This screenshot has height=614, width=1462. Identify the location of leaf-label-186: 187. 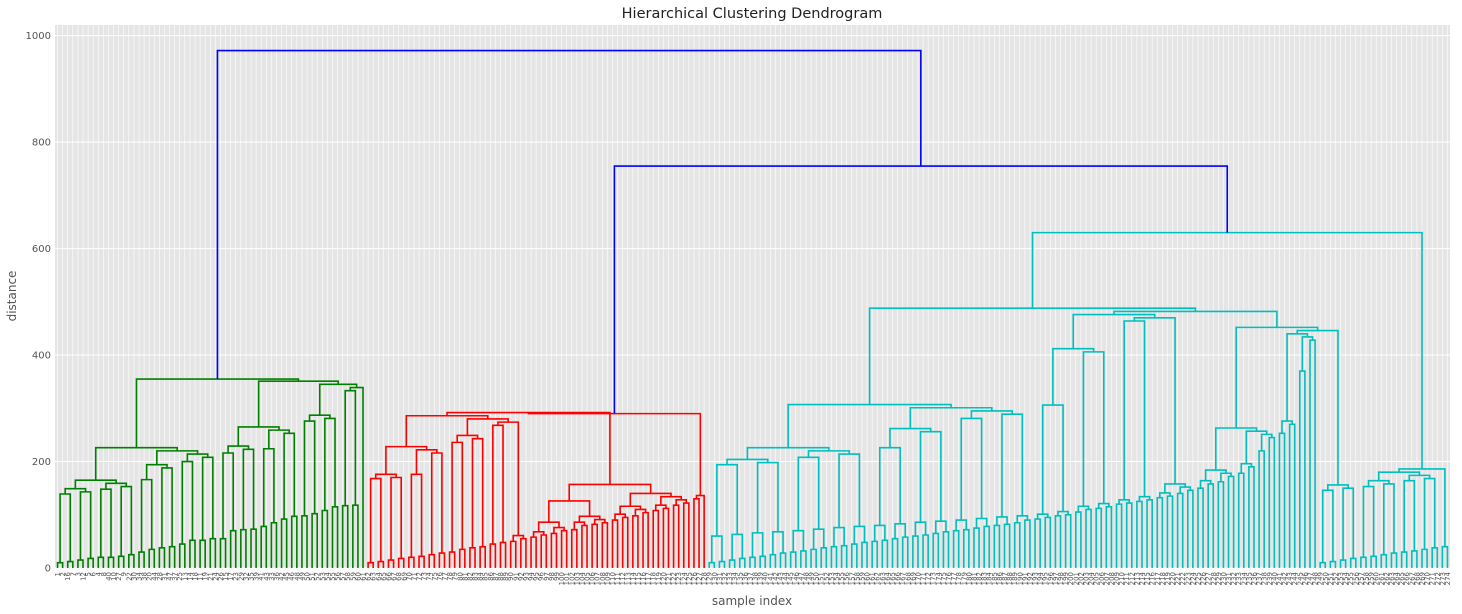
(1005, 578).